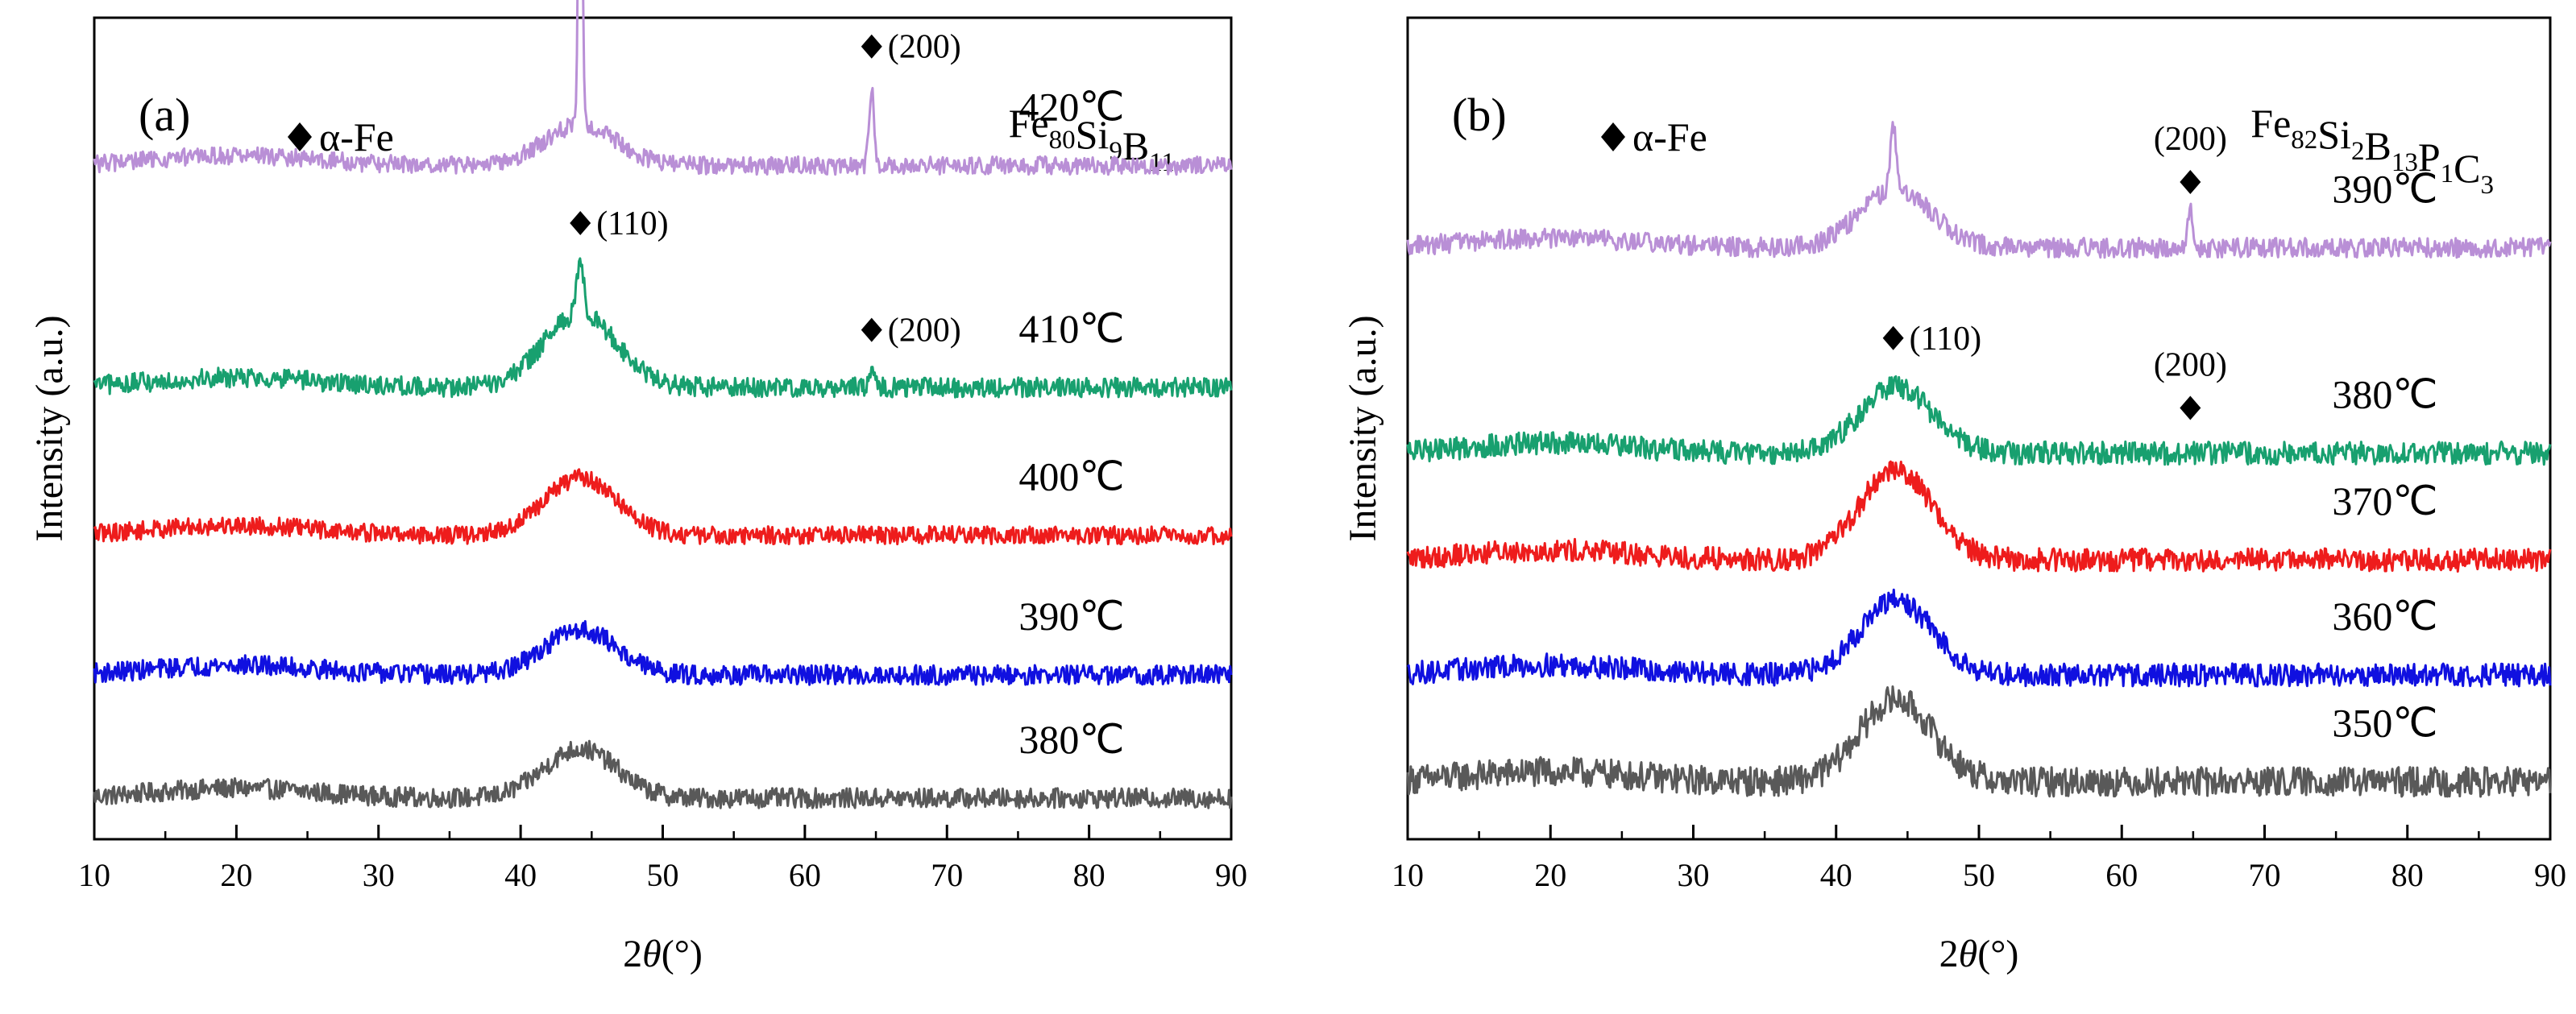  I want to click on series-temperature-label: 420℃, so click(1071, 107).